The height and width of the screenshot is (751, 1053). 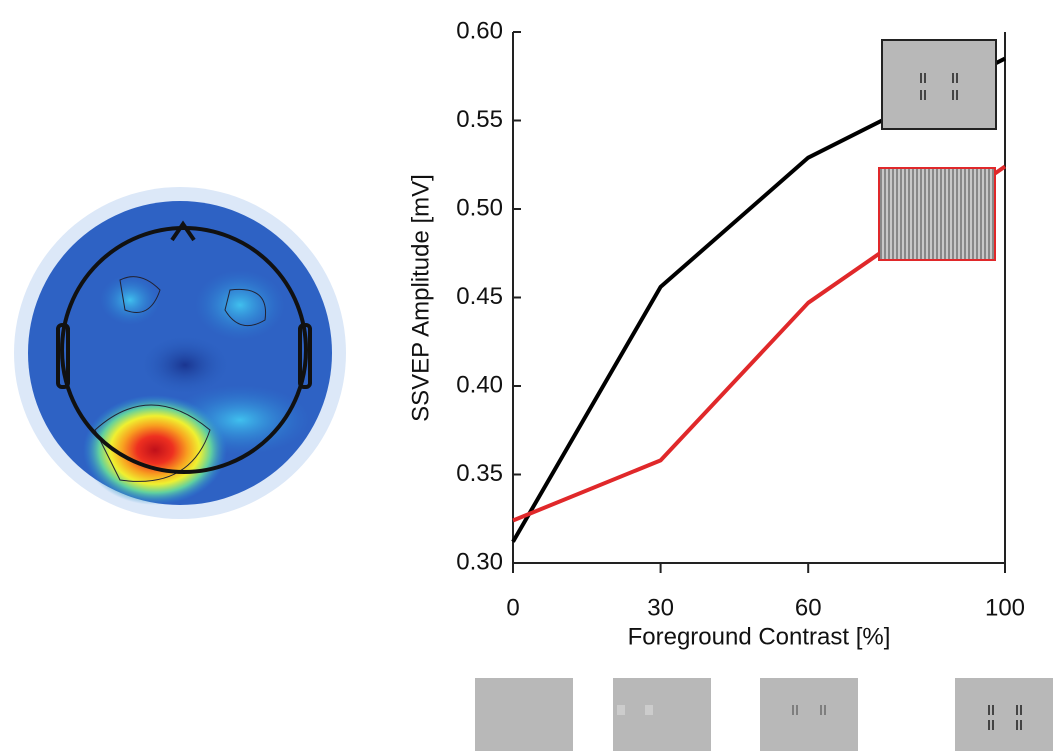 I want to click on y-tick-label: 0.35, so click(x=479, y=473).